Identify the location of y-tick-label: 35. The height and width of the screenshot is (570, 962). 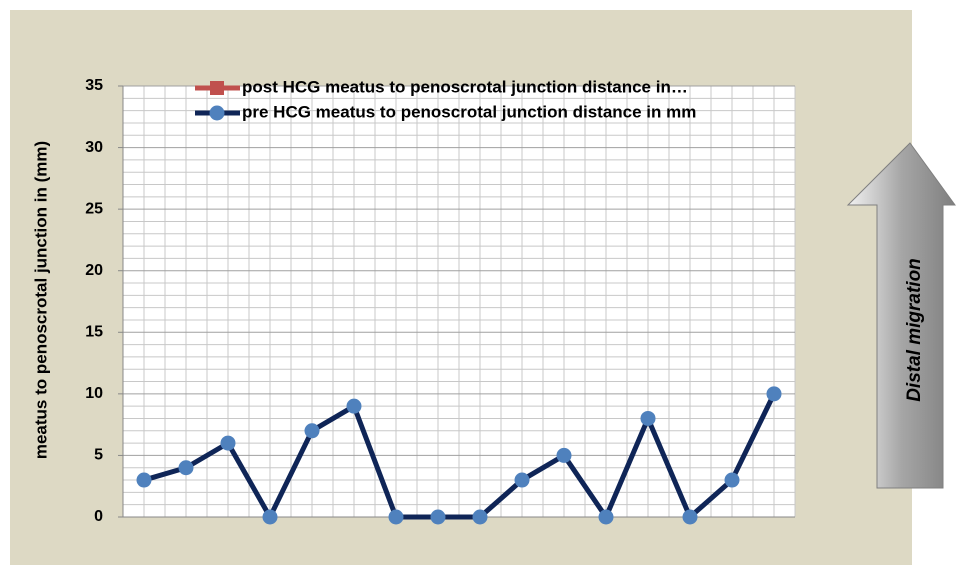
(94, 85).